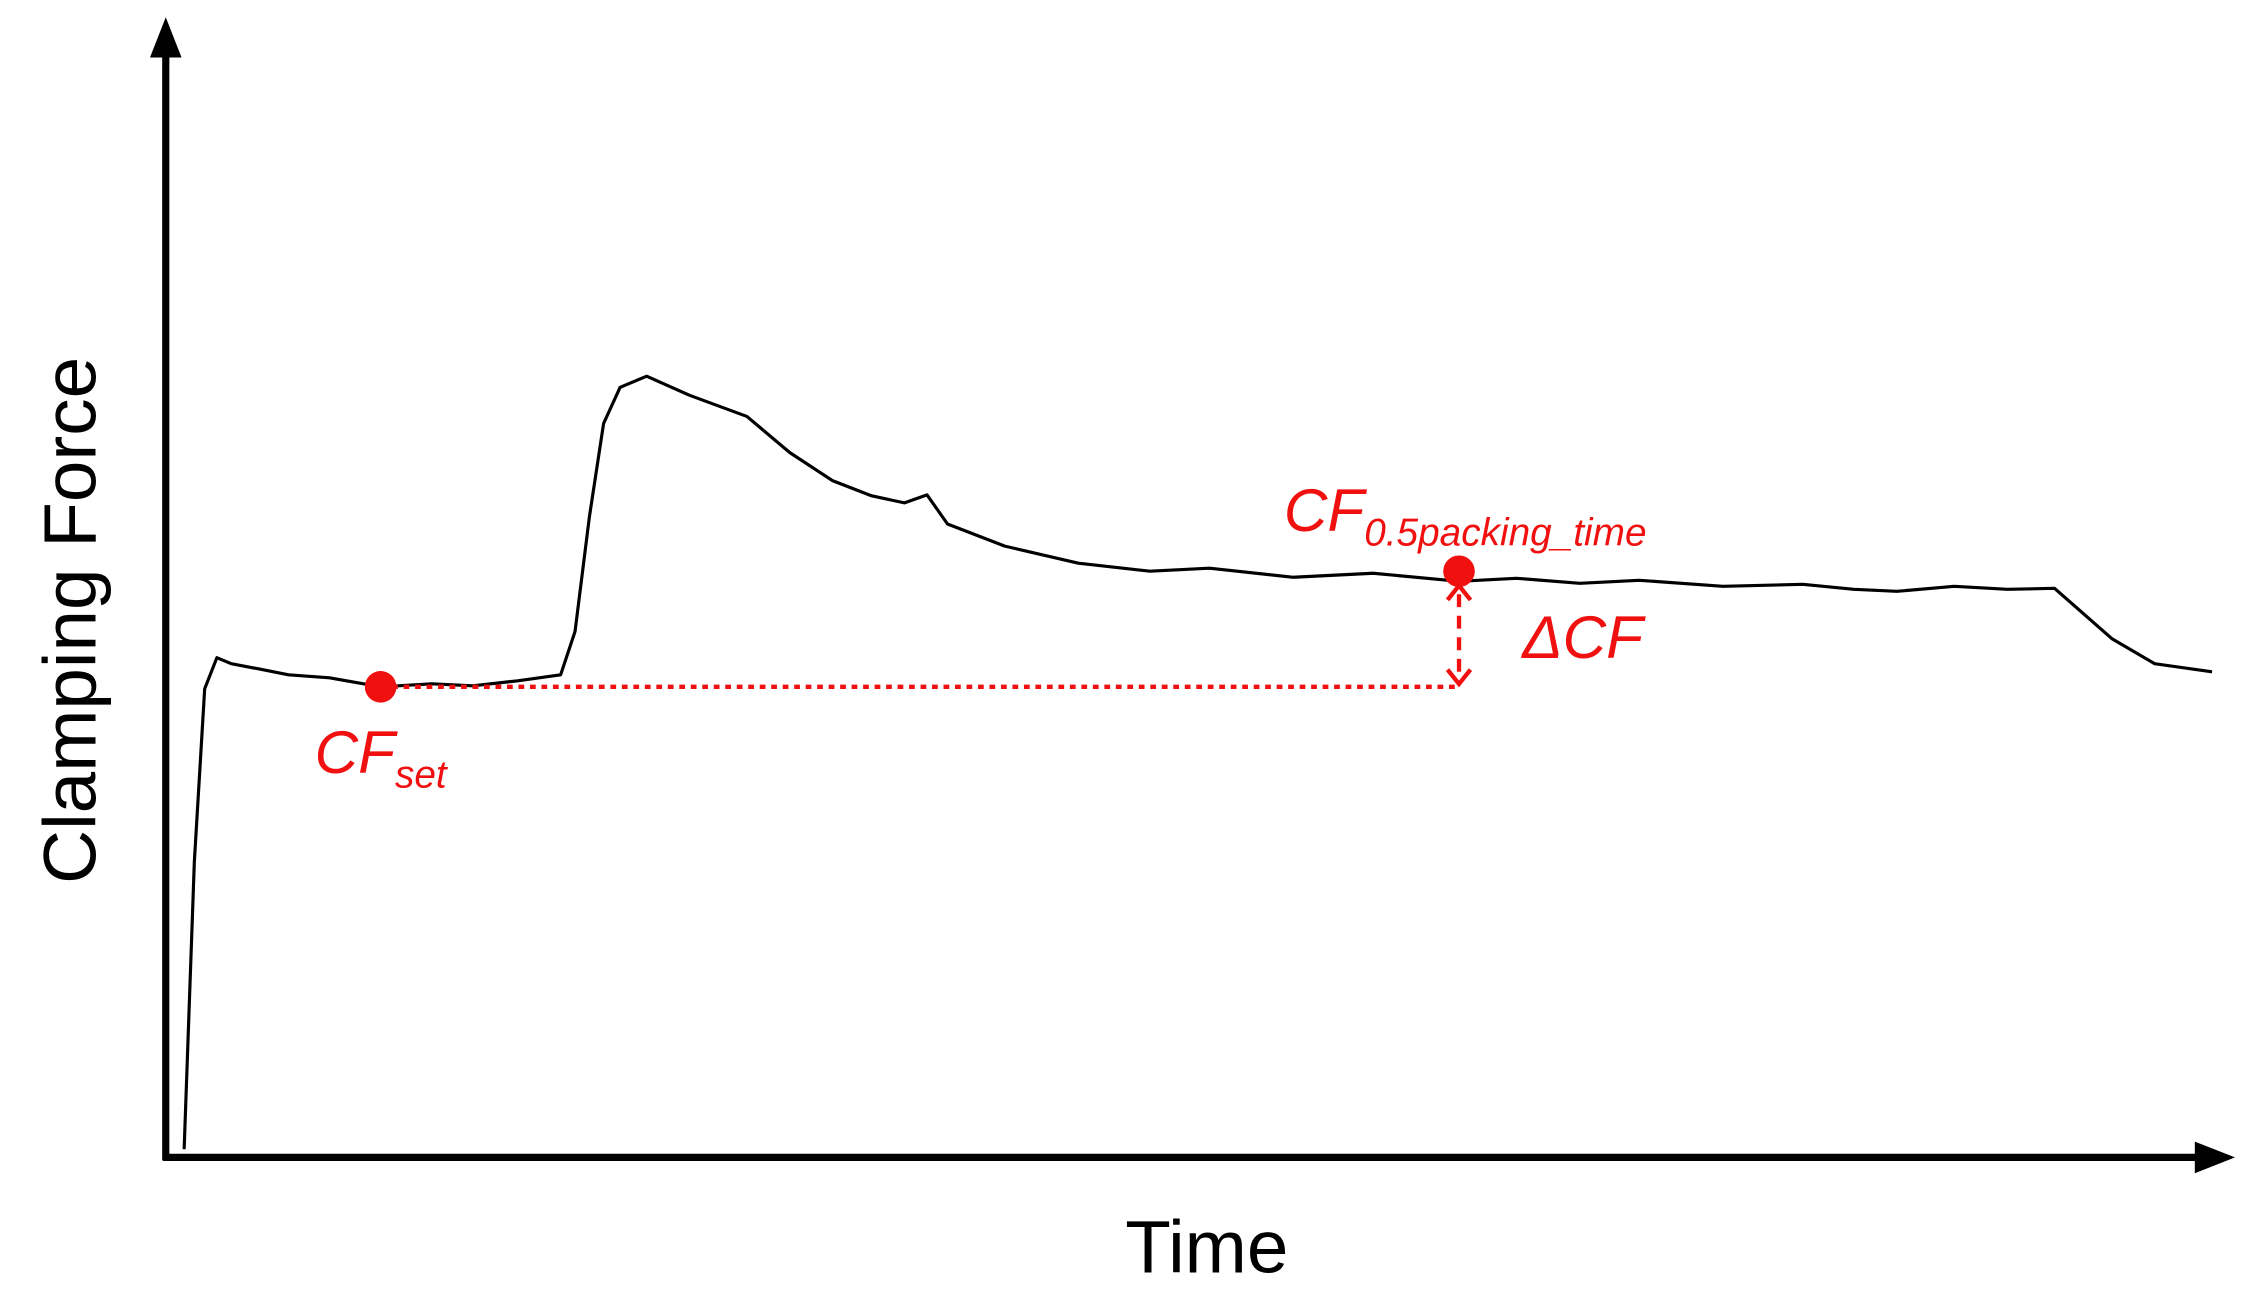 The image size is (2250, 1301). What do you see at coordinates (165, 37) in the screenshot?
I see `y-axis-arrow` at bounding box center [165, 37].